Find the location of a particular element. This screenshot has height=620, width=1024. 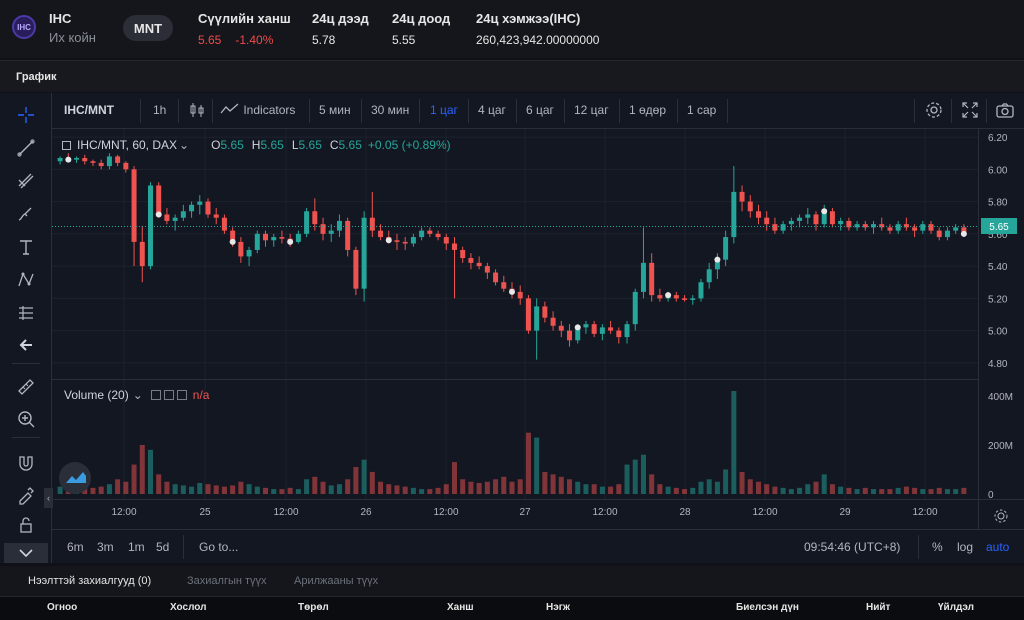

indicators-button: Indicators is located at coordinates (257, 110).